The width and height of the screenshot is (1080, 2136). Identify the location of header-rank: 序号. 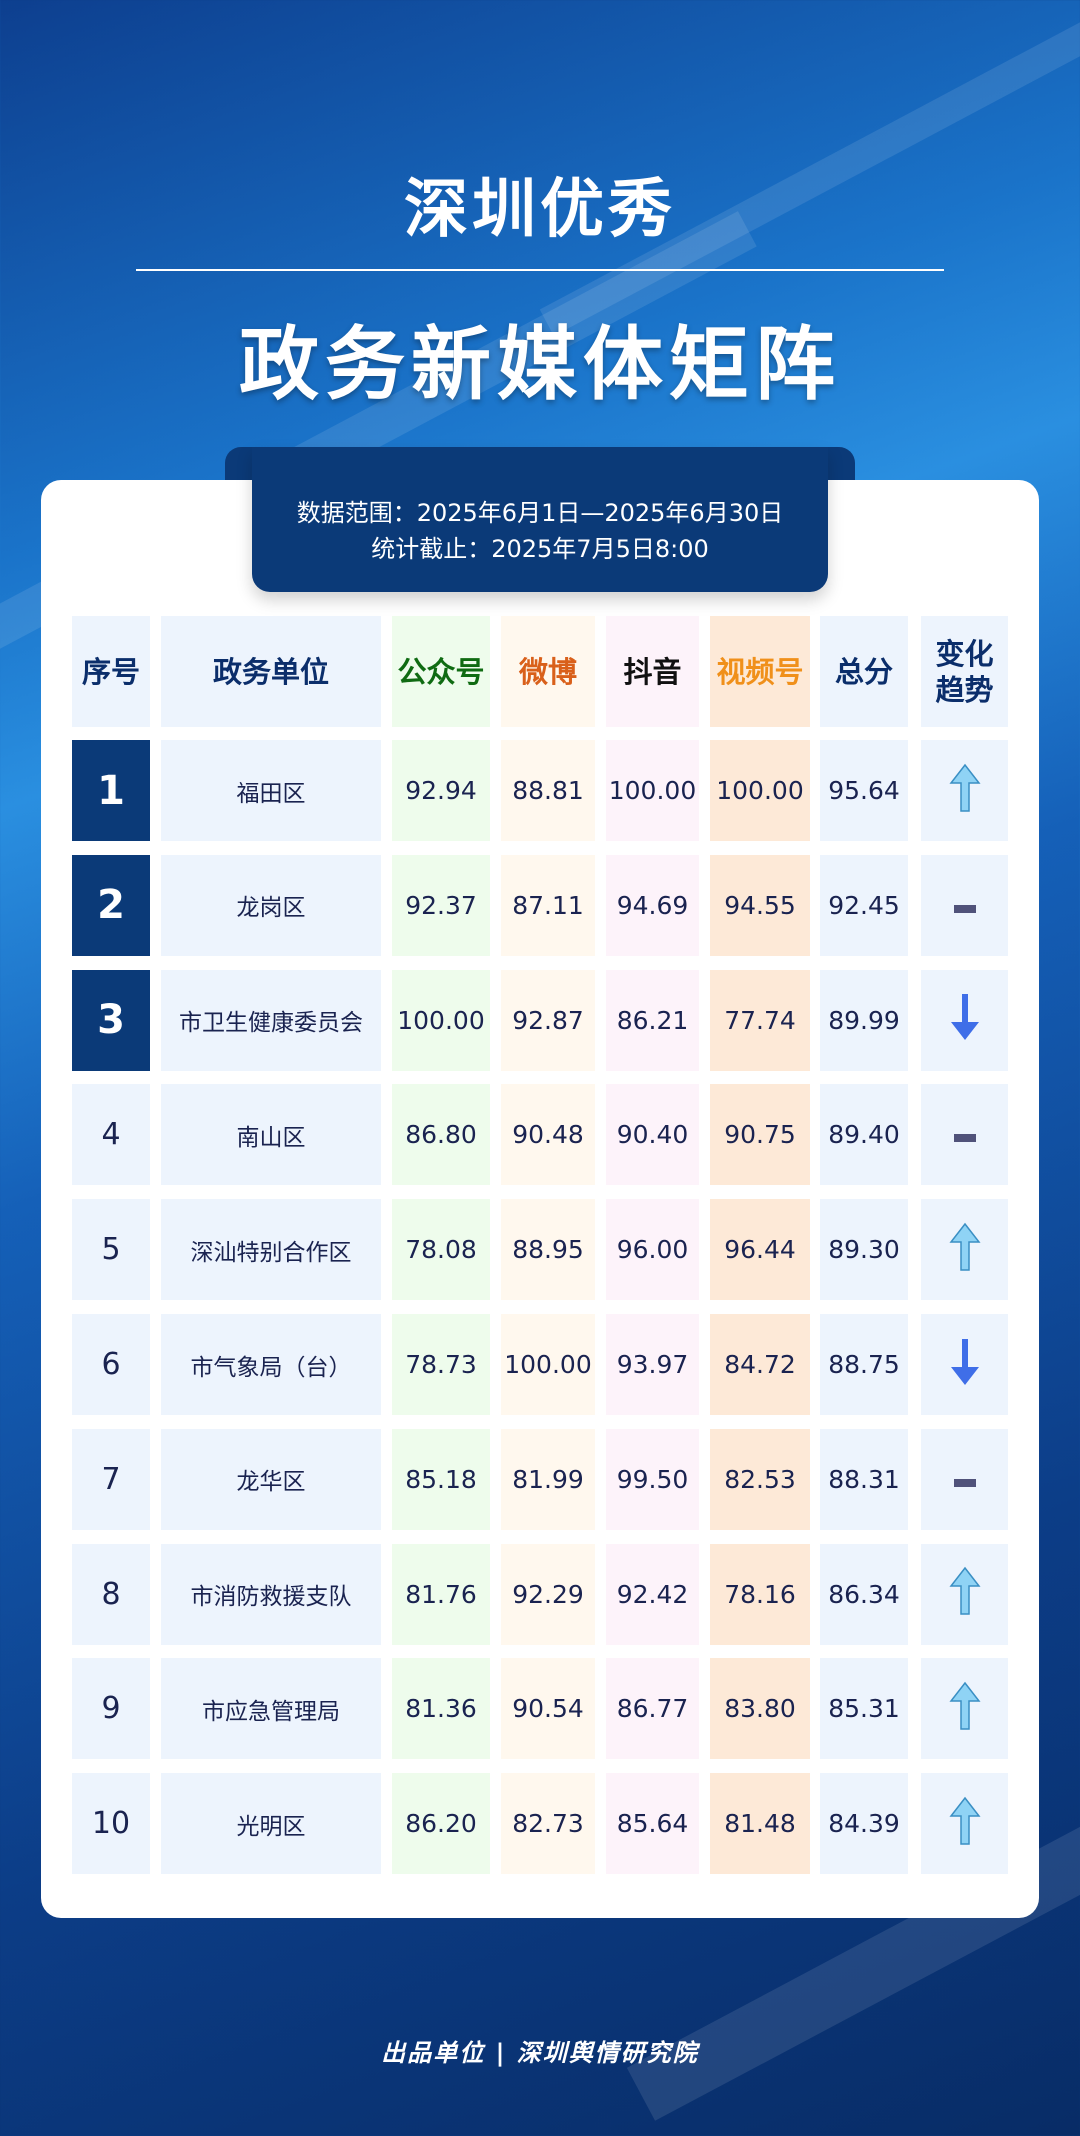
(111, 671).